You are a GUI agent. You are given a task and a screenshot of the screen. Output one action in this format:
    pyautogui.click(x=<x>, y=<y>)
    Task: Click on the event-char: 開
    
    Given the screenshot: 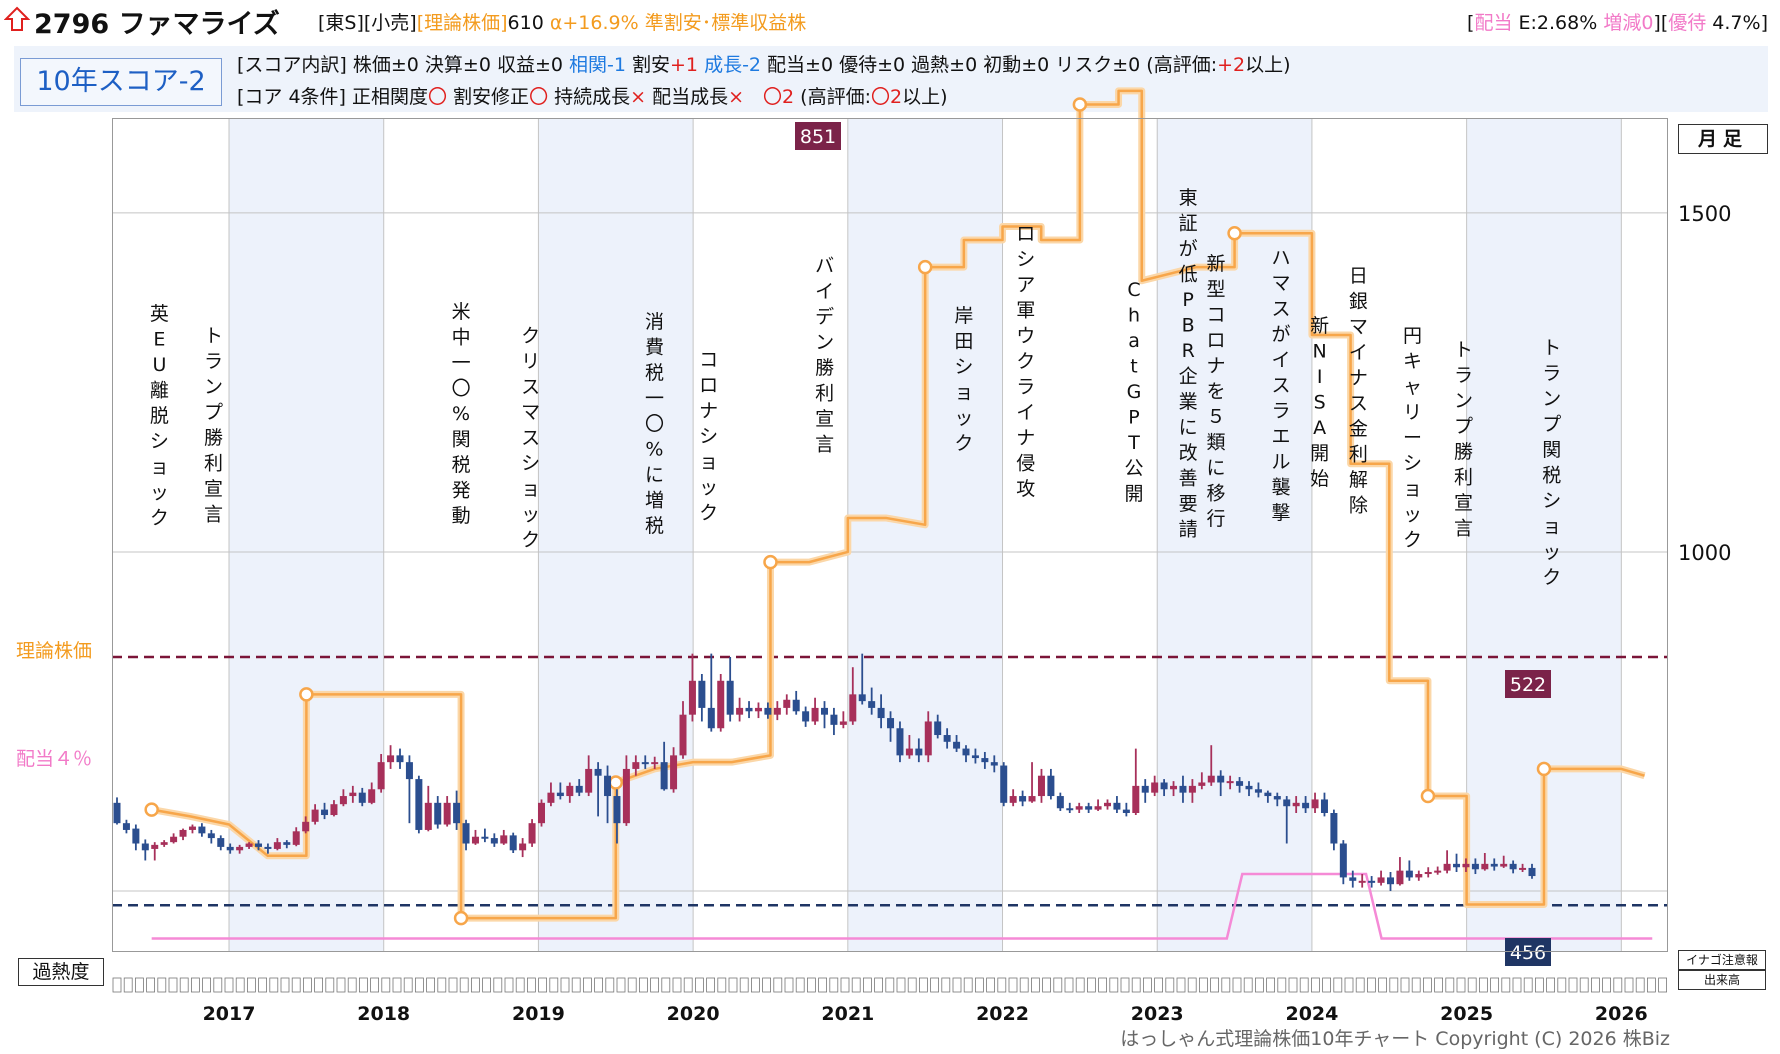 What is the action you would take?
    pyautogui.click(x=1319, y=454)
    